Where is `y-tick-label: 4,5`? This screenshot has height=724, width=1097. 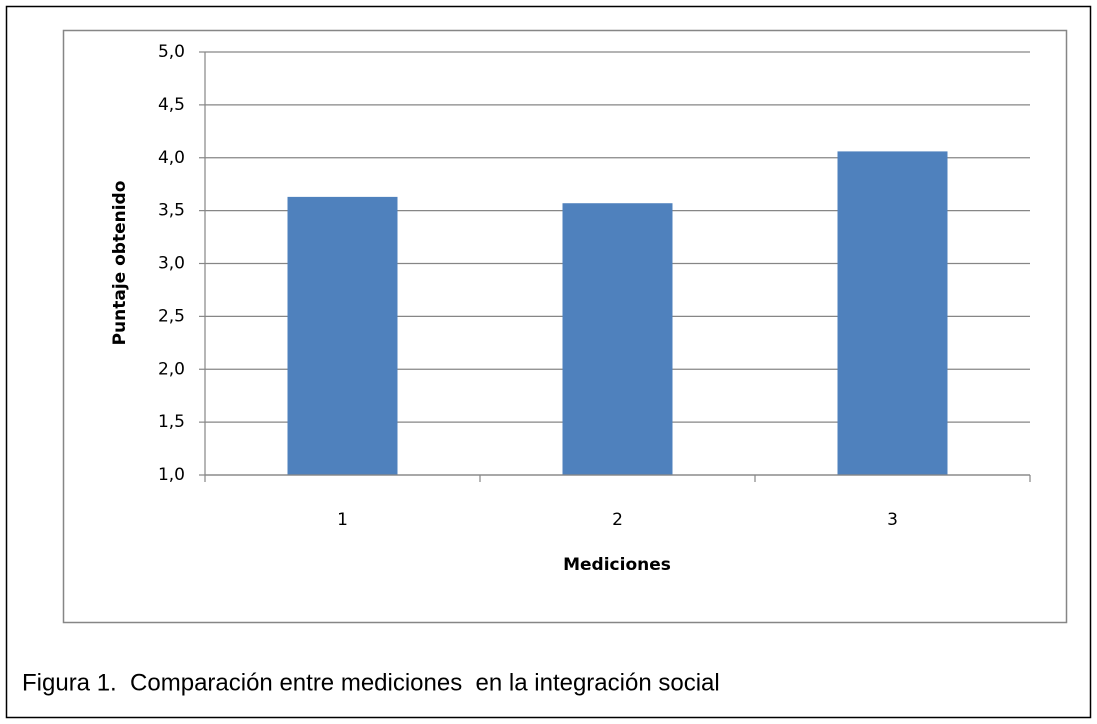 y-tick-label: 4,5 is located at coordinates (171, 105).